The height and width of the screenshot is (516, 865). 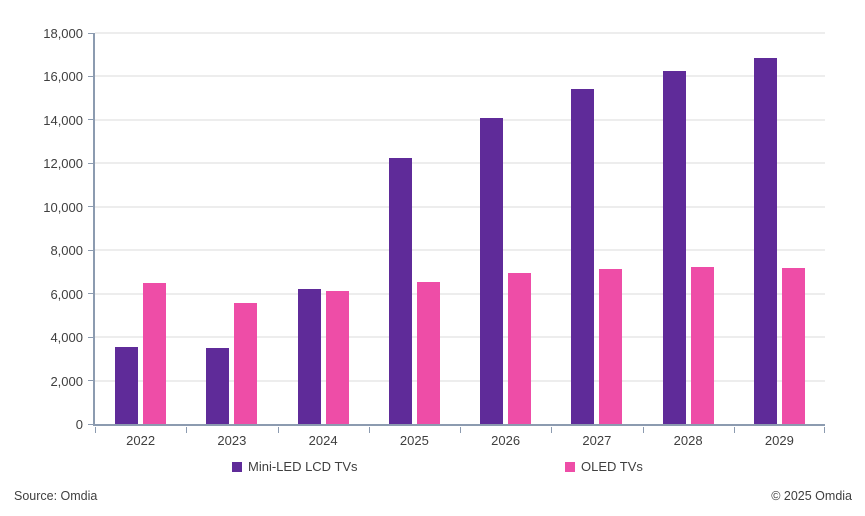 I want to click on y-axis-label: 0, so click(x=79, y=424).